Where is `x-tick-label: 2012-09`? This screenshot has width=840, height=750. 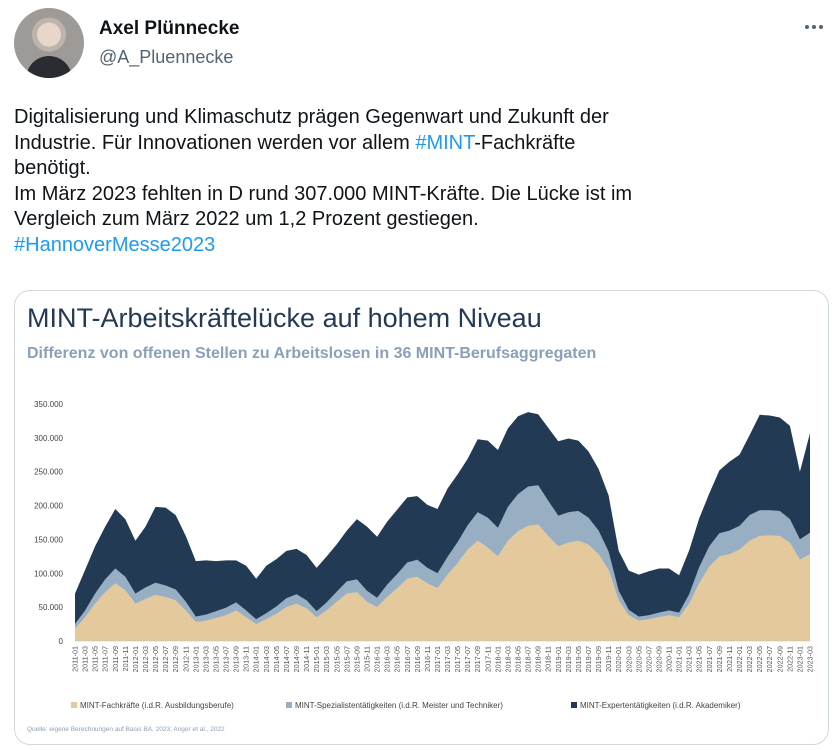
x-tick-label: 2012-09 is located at coordinates (175, 659).